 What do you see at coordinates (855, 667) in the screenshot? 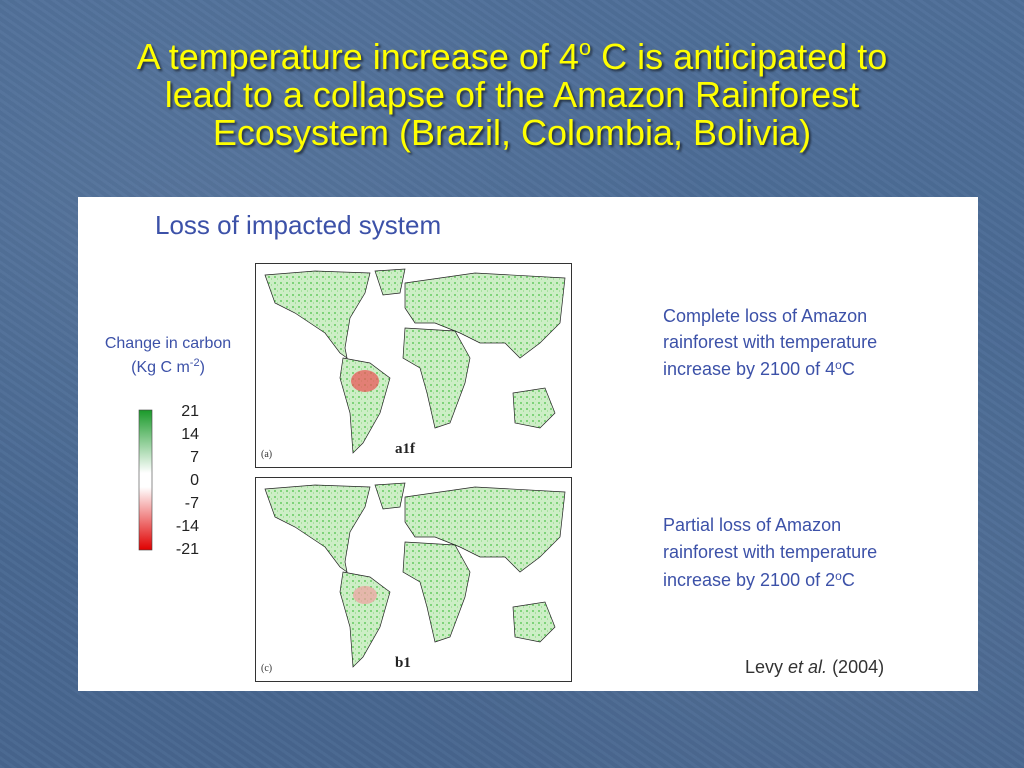
I see `citation-text: (2004)` at bounding box center [855, 667].